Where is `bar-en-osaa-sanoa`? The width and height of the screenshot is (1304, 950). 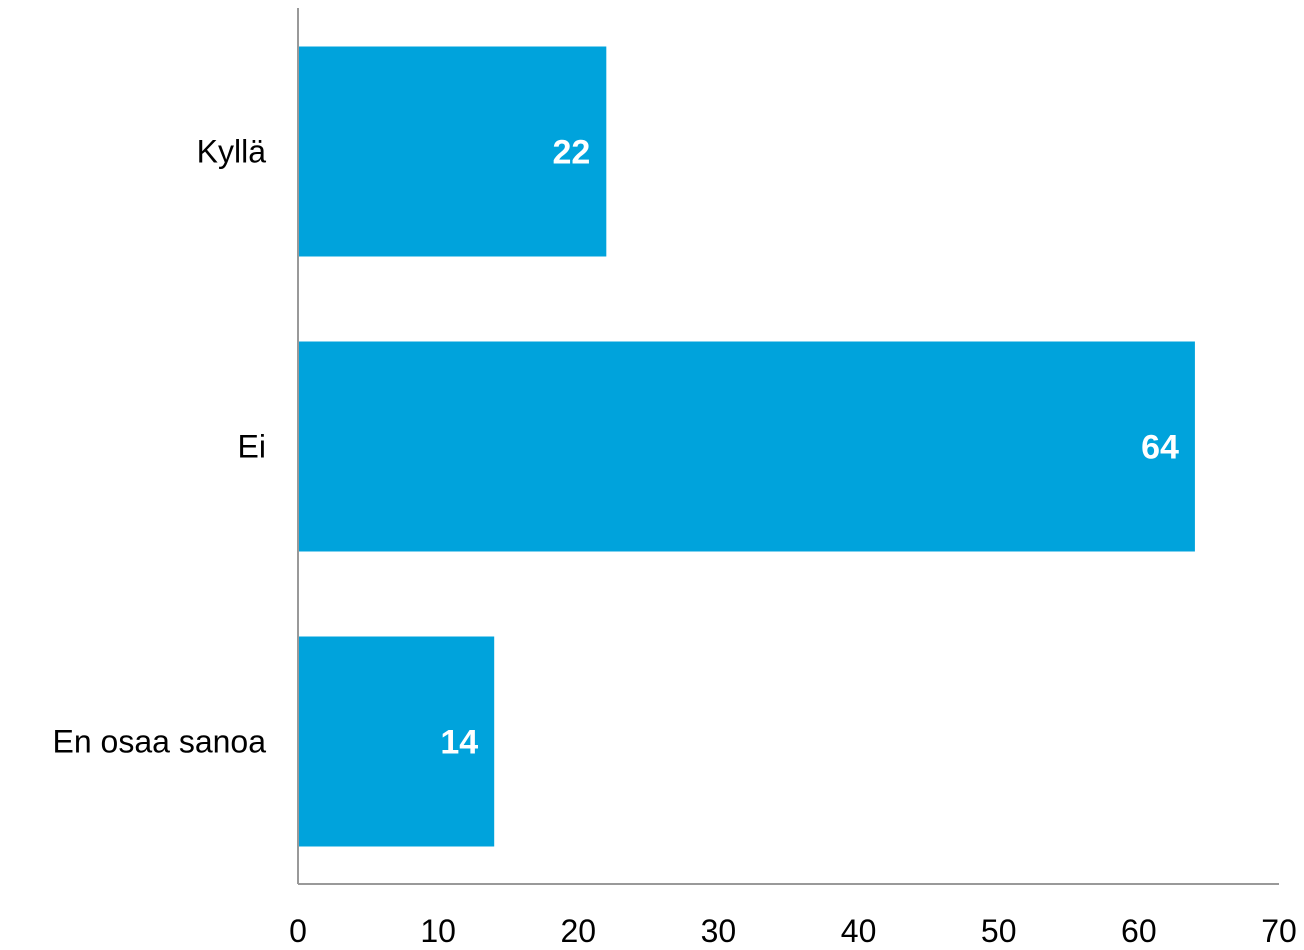 bar-en-osaa-sanoa is located at coordinates (396, 741).